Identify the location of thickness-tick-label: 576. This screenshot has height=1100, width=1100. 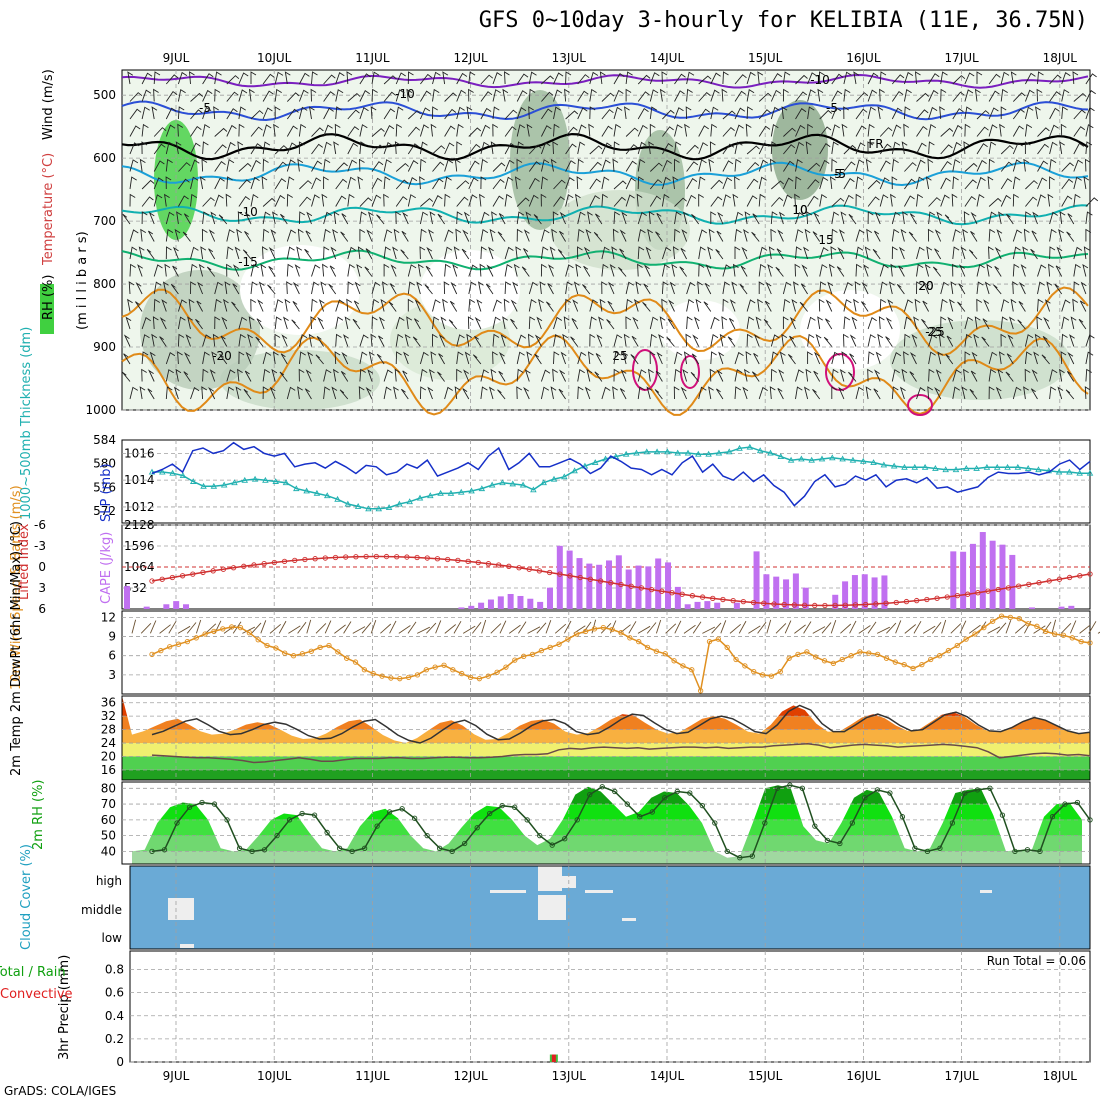
(104, 487).